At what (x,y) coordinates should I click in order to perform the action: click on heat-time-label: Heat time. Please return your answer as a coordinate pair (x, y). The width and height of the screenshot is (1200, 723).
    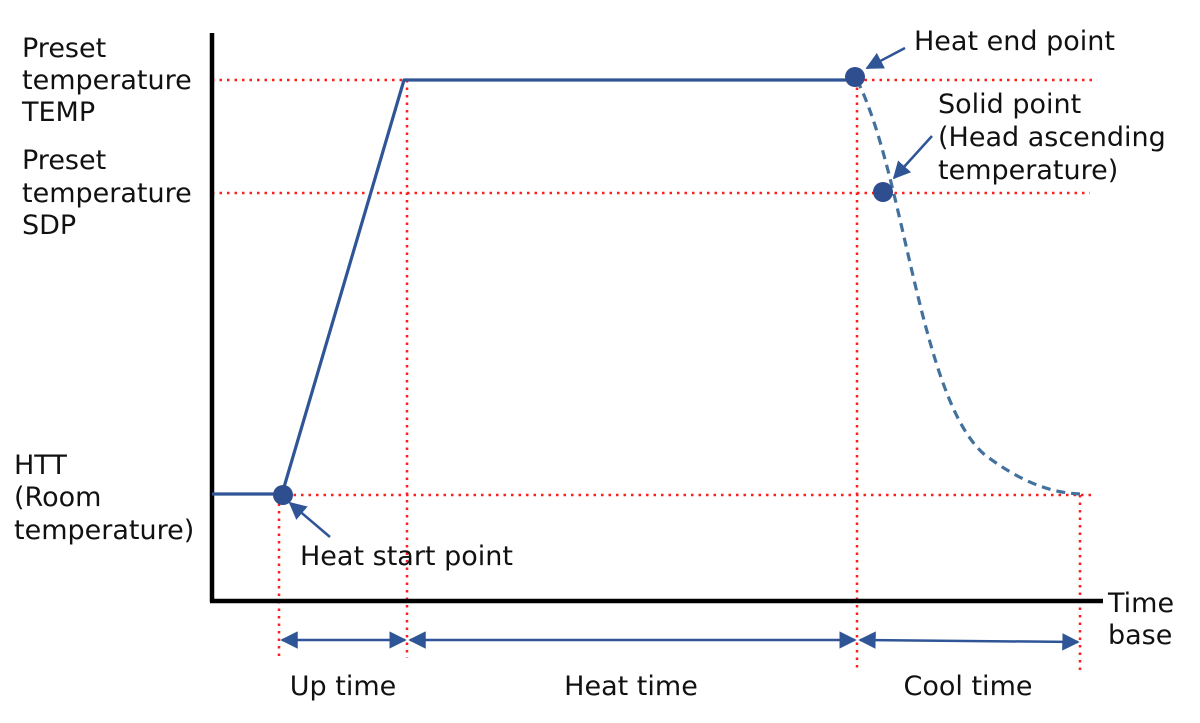
    Looking at the image, I should click on (631, 686).